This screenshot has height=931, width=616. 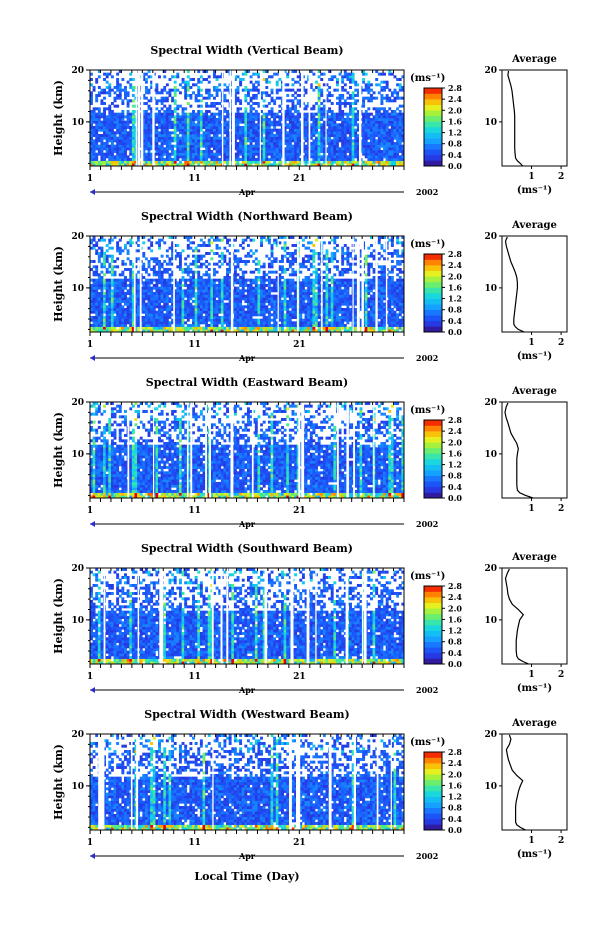 What do you see at coordinates (90, 843) in the screenshot?
I see `x-tick-label: 1` at bounding box center [90, 843].